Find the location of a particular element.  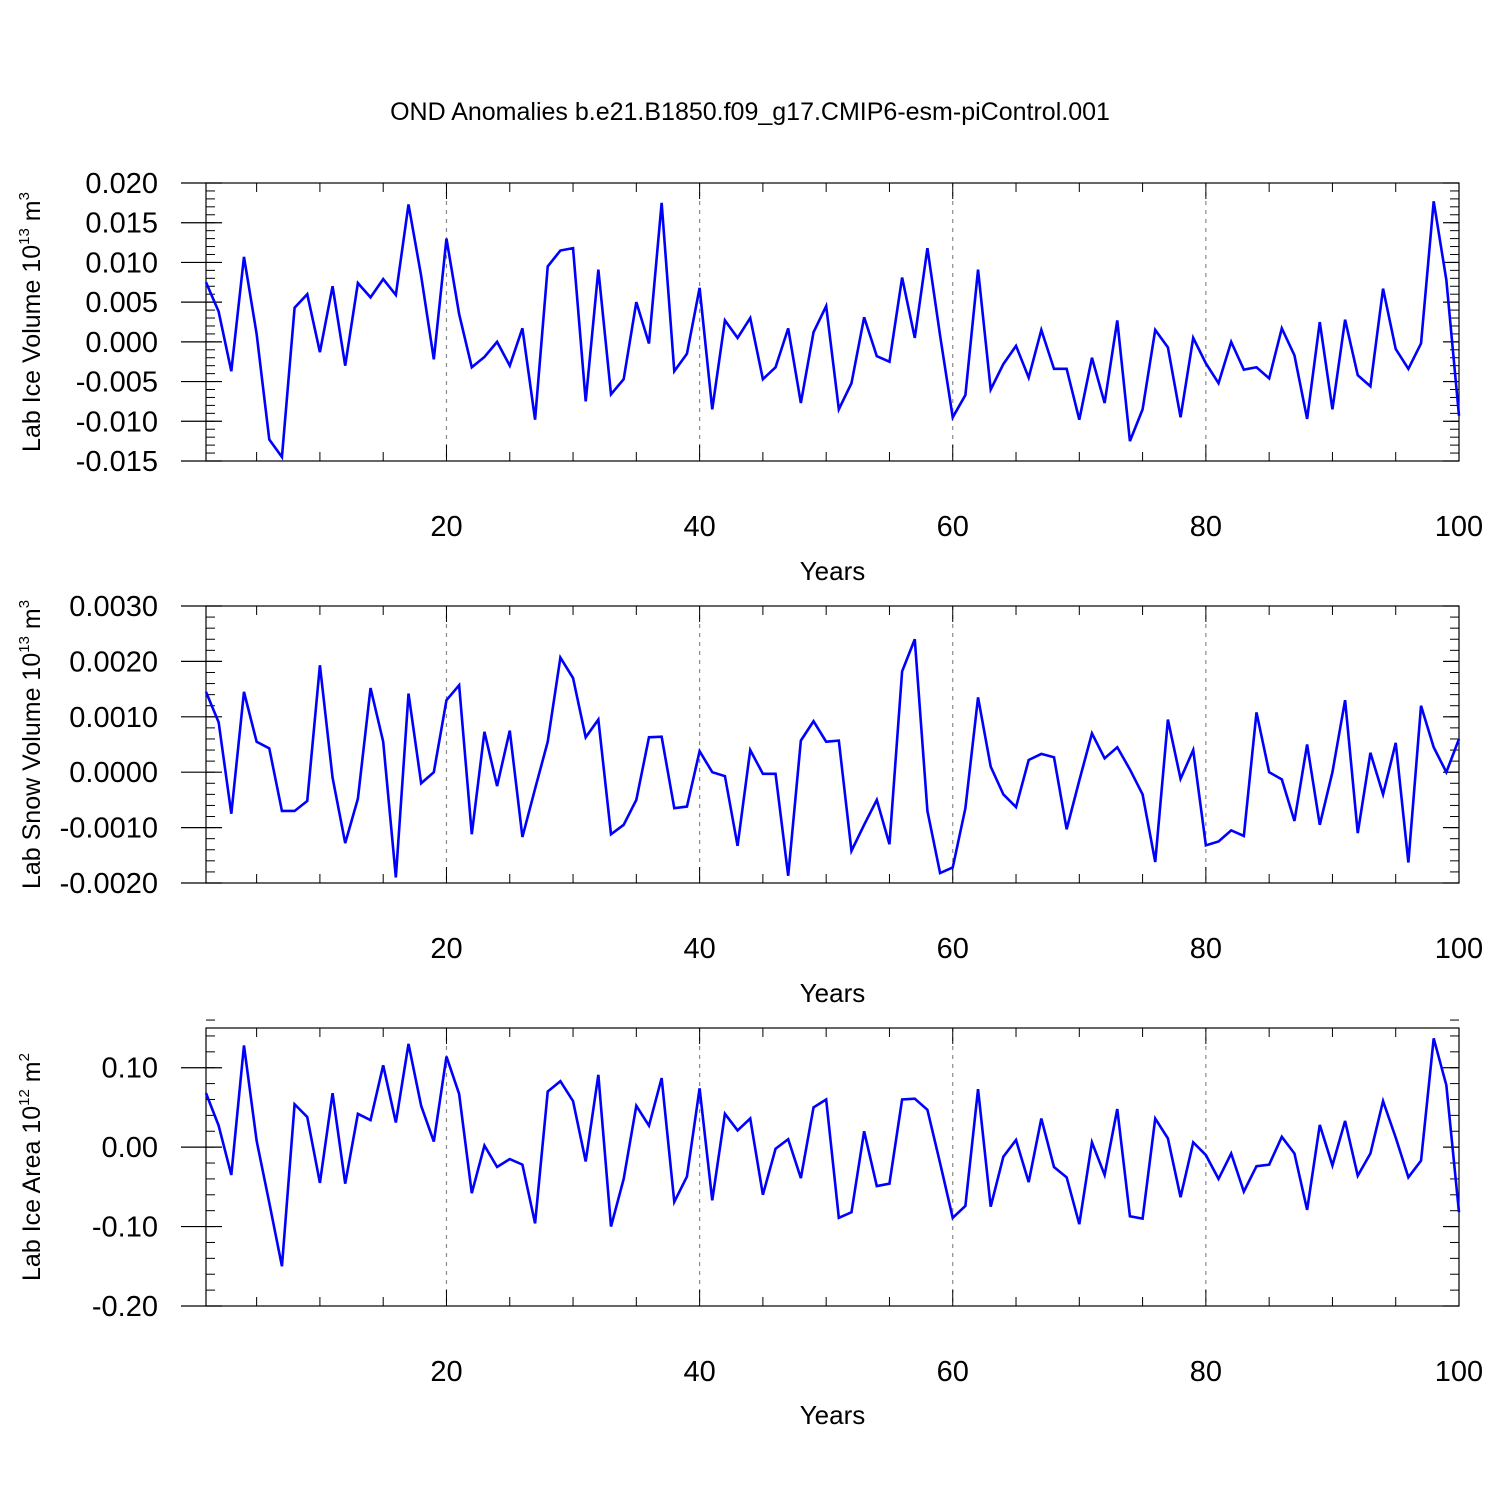

y-tick-label: 0.0020 is located at coordinates (113, 662).